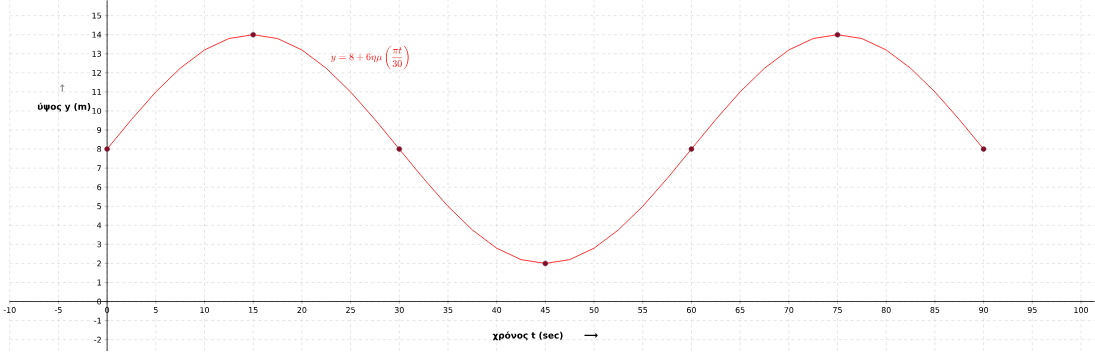  Describe the element at coordinates (62, 88) in the screenshot. I see `annotation: ↑` at that location.